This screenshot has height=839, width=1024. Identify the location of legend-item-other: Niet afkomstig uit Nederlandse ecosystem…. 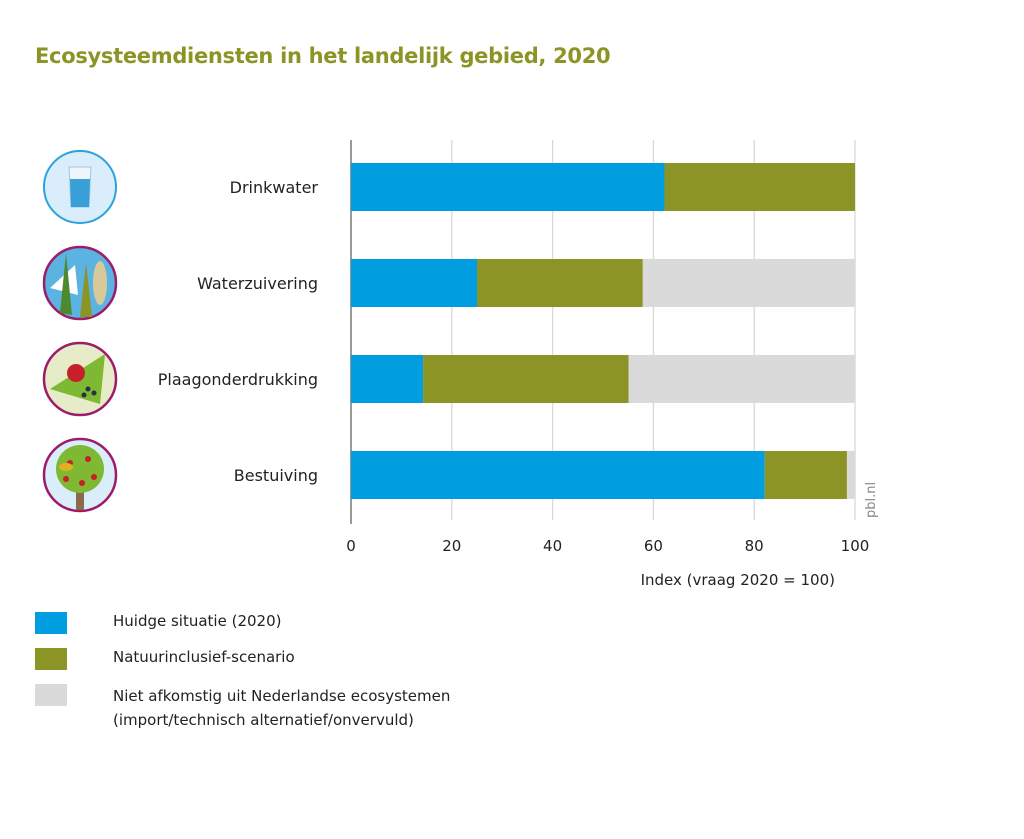
(242, 708).